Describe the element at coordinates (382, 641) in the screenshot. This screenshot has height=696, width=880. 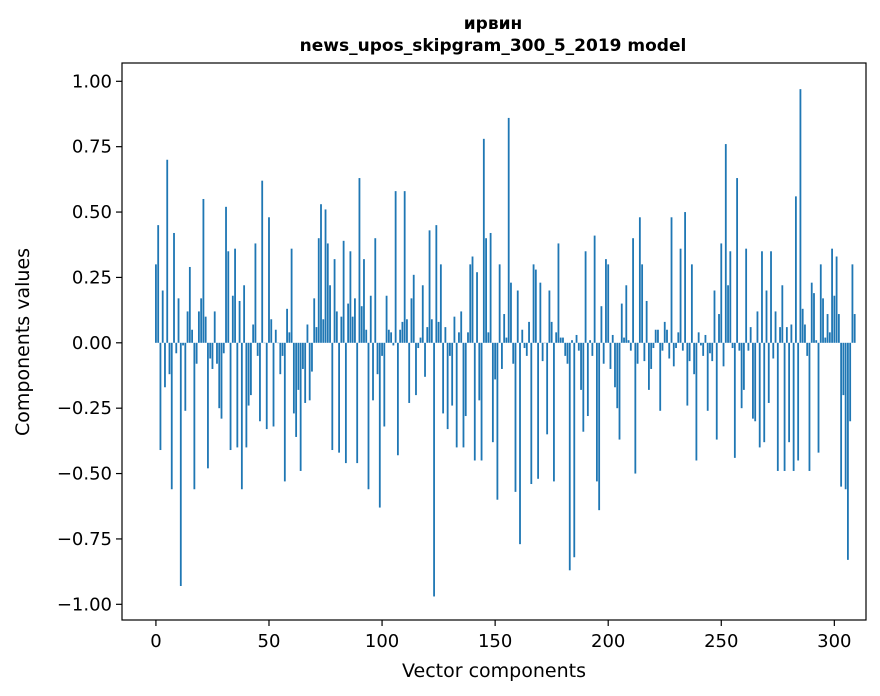
I see `x-tick-label-2: 100` at that location.